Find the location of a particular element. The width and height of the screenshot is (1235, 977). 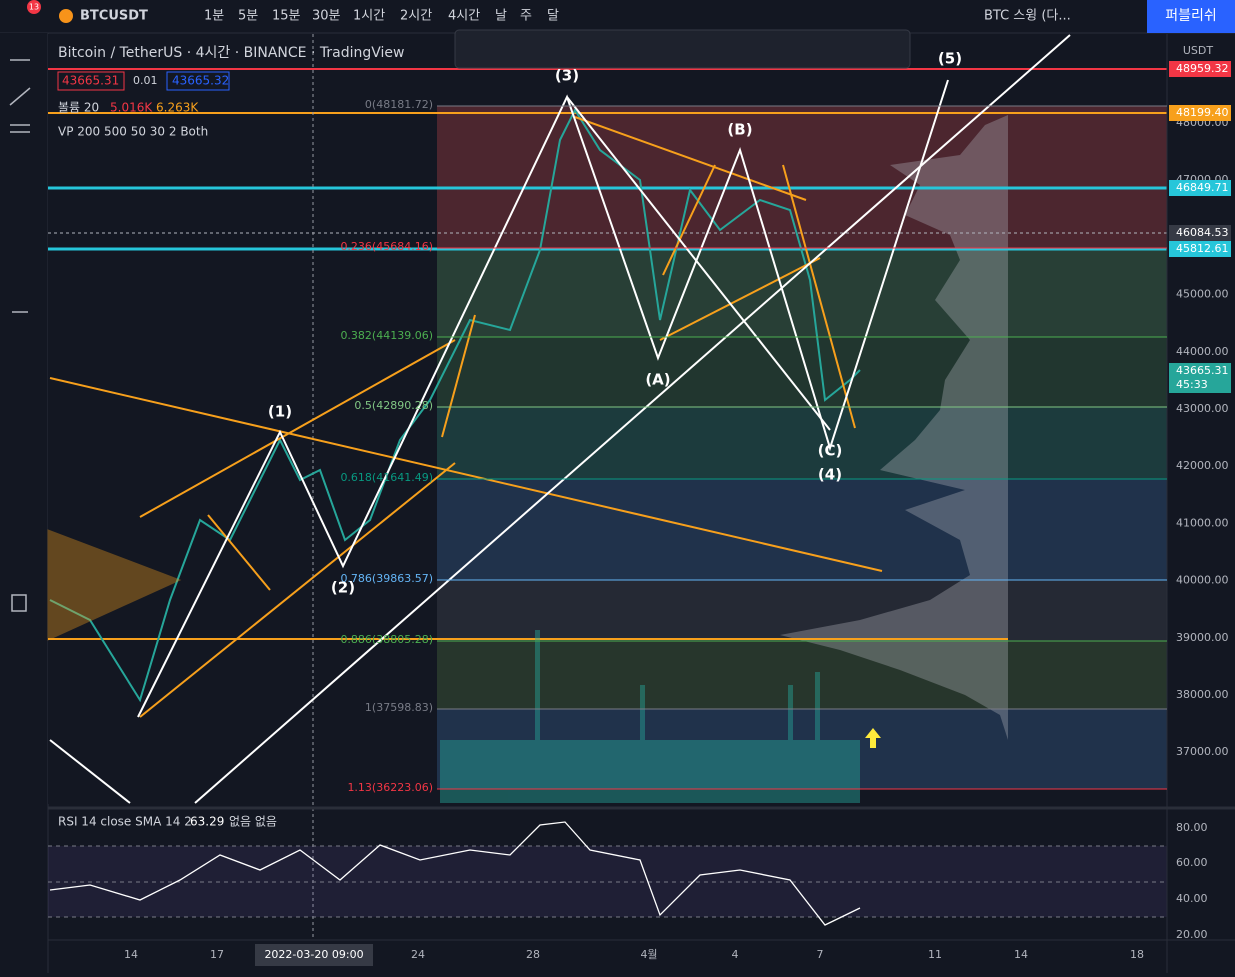

price-marker-label: 43665.31 is located at coordinates (1202, 370).